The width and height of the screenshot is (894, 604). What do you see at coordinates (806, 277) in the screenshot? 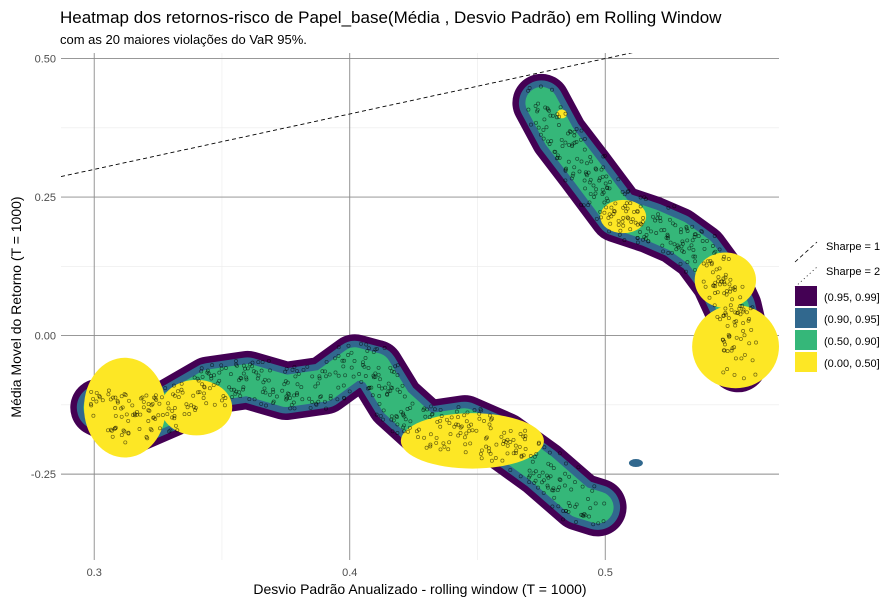
I see `legend-key-line` at bounding box center [806, 277].